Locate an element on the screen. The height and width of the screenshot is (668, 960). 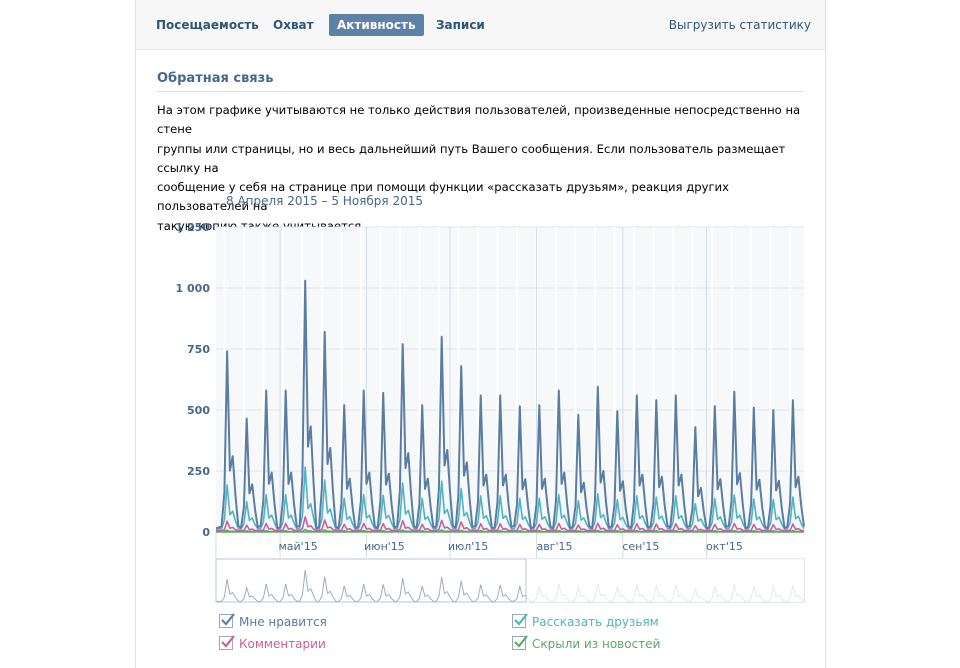
navigator-selection is located at coordinates (371, 580).